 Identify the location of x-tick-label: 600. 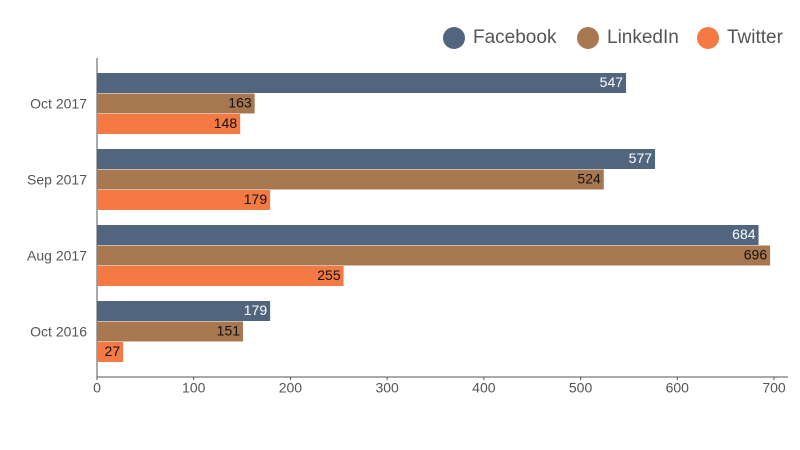
(678, 388).